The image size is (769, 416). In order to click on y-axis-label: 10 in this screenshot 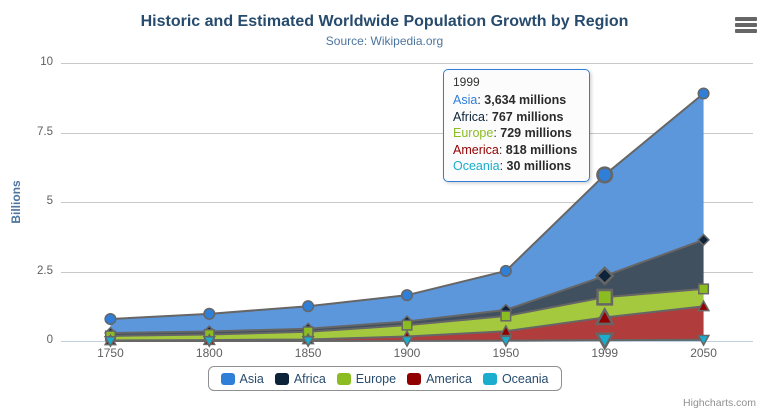, I will do `click(46, 62)`.